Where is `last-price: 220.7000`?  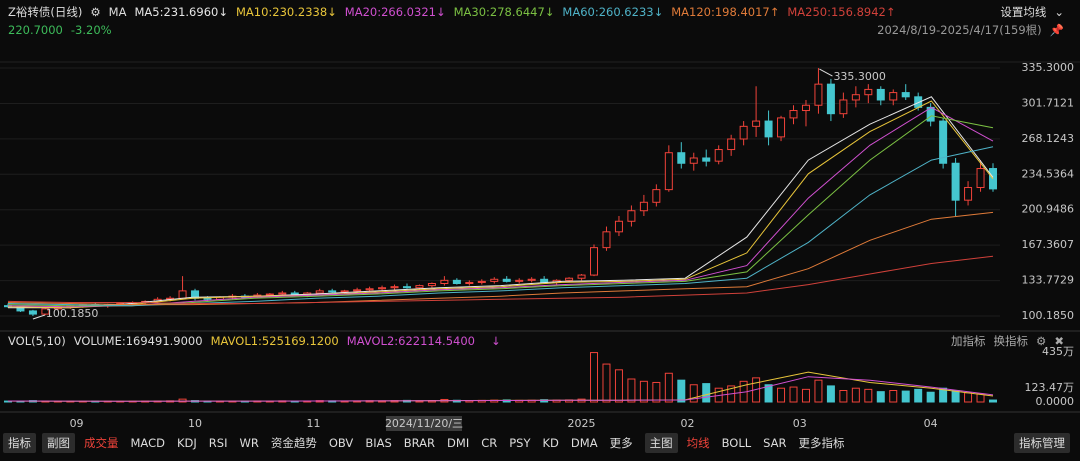
last-price: 220.7000 is located at coordinates (35, 30).